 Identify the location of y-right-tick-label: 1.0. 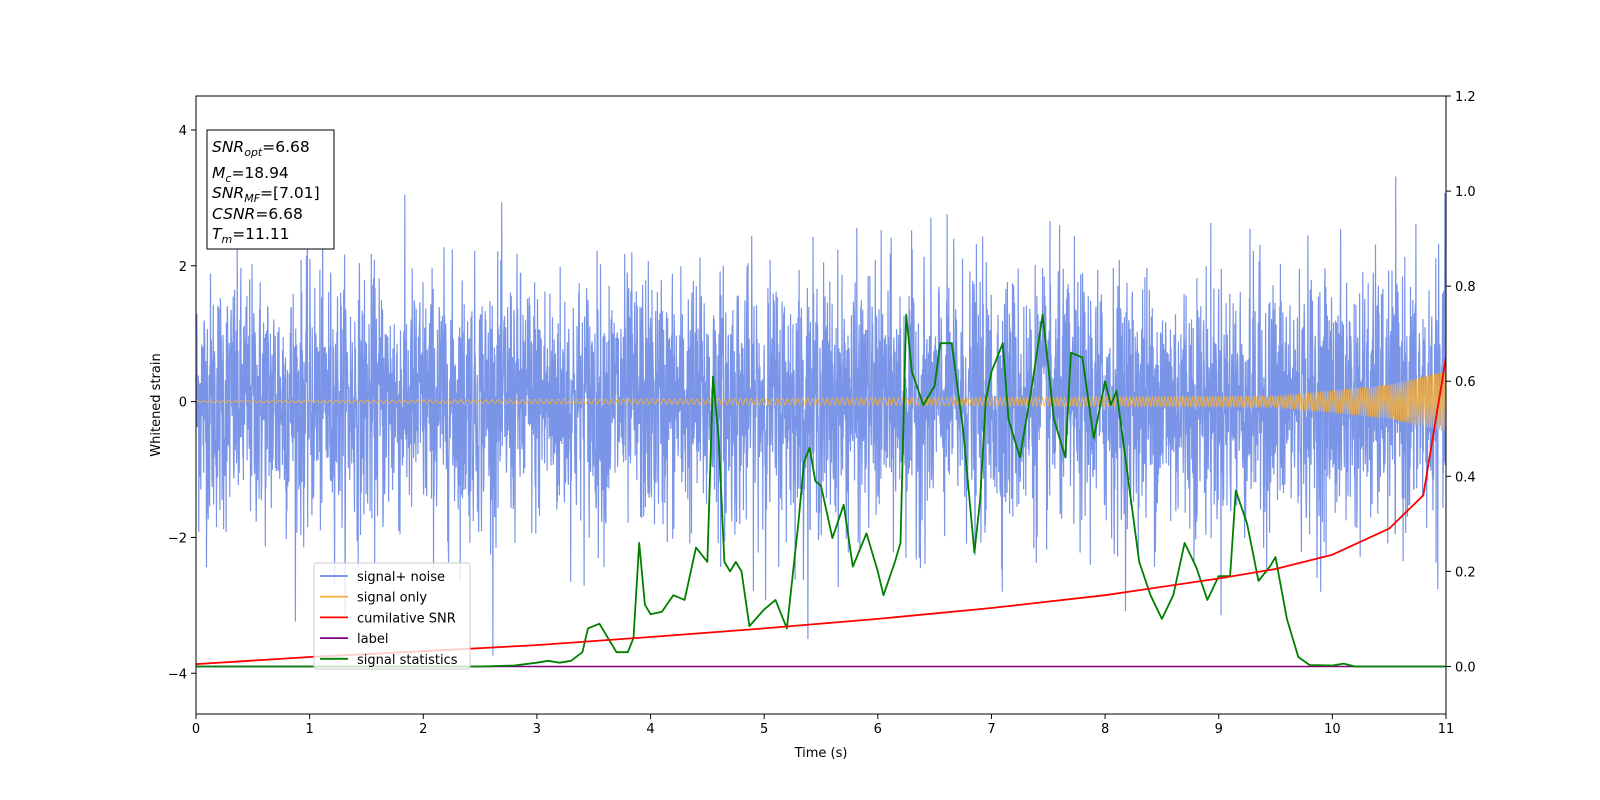
(1465, 192).